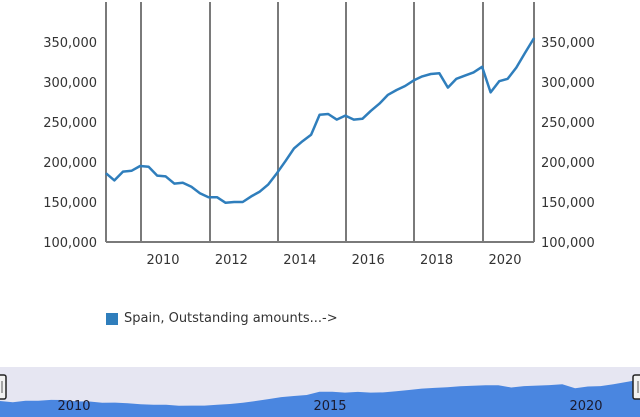 The width and height of the screenshot is (640, 417). Describe the element at coordinates (112, 318) in the screenshot. I see `legend-swatch-icon` at that location.